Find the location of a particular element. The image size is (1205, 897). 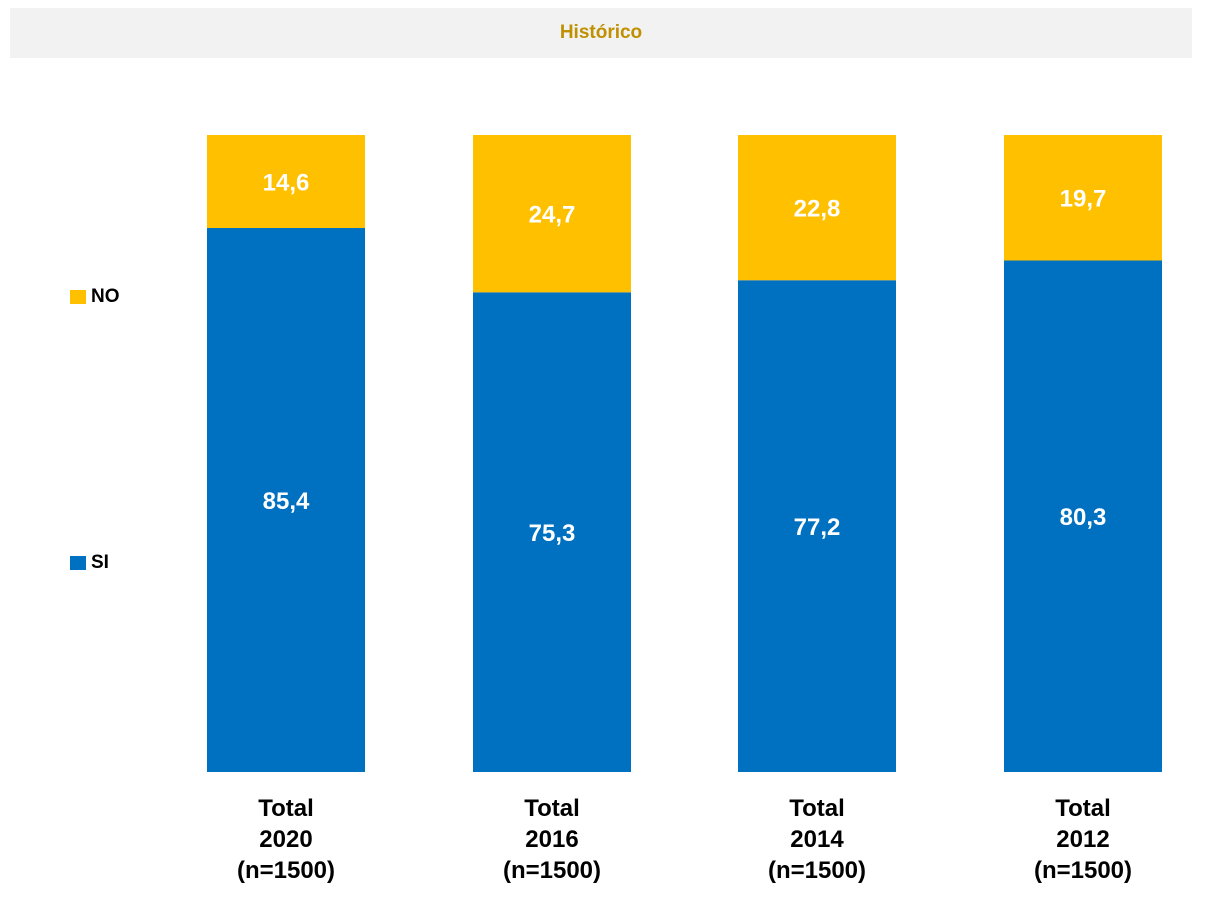

data-label-no-2: 22,8 is located at coordinates (817, 209).